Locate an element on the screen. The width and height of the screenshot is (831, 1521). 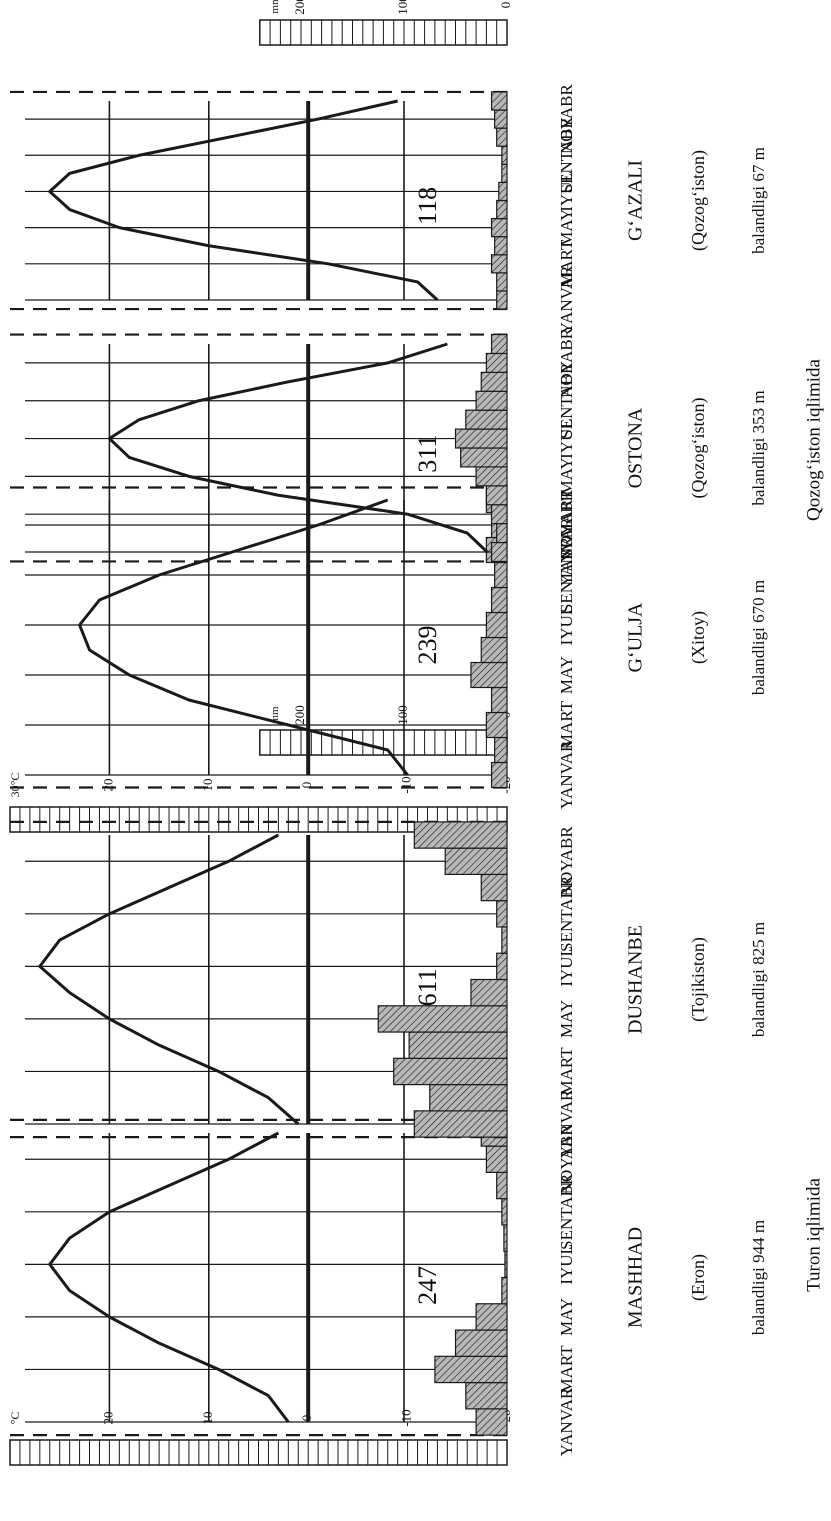
precip-scale-left-tick-label: 100 is located at coordinates (402, 715).